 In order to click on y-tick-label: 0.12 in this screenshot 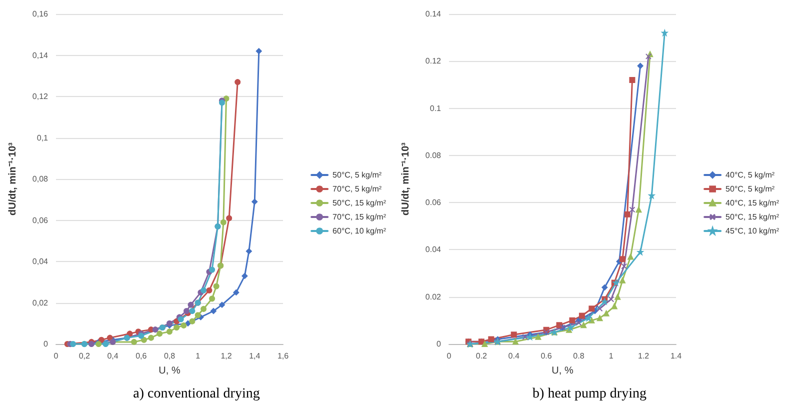, I will do `click(433, 61)`.